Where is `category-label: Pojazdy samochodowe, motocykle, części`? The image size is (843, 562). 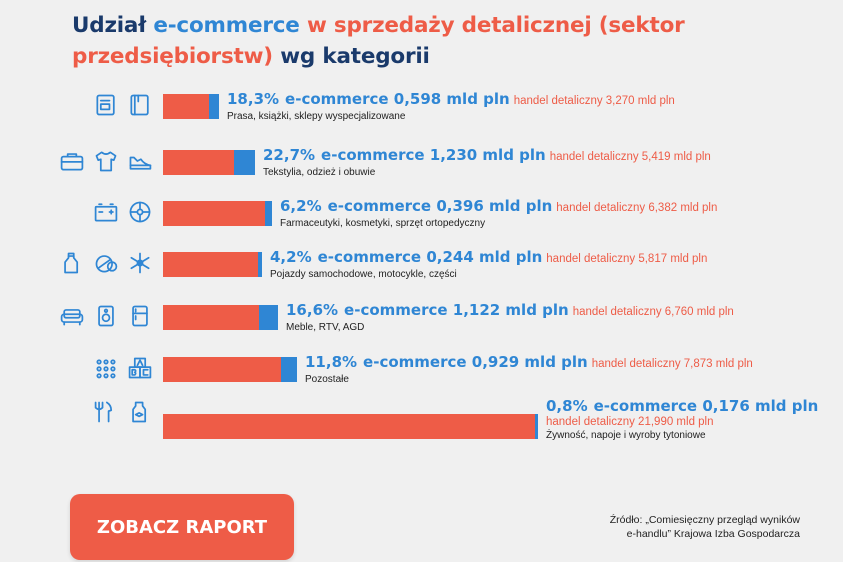 category-label: Pojazdy samochodowe, motocykle, części is located at coordinates (363, 274).